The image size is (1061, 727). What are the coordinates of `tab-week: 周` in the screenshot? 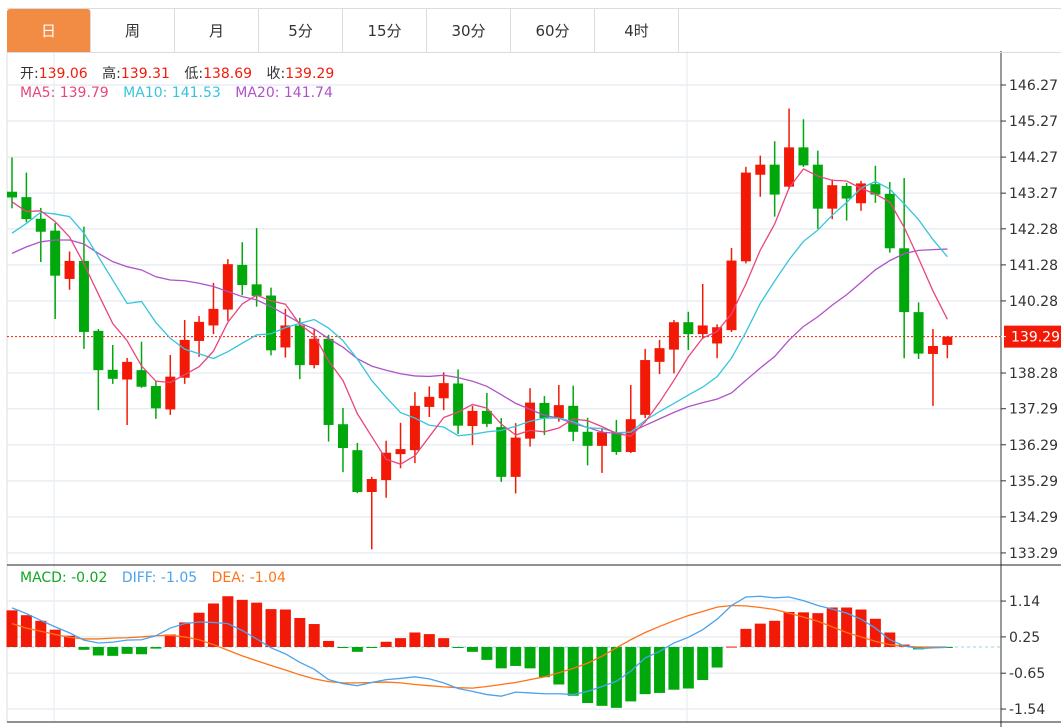 It's located at (133, 30).